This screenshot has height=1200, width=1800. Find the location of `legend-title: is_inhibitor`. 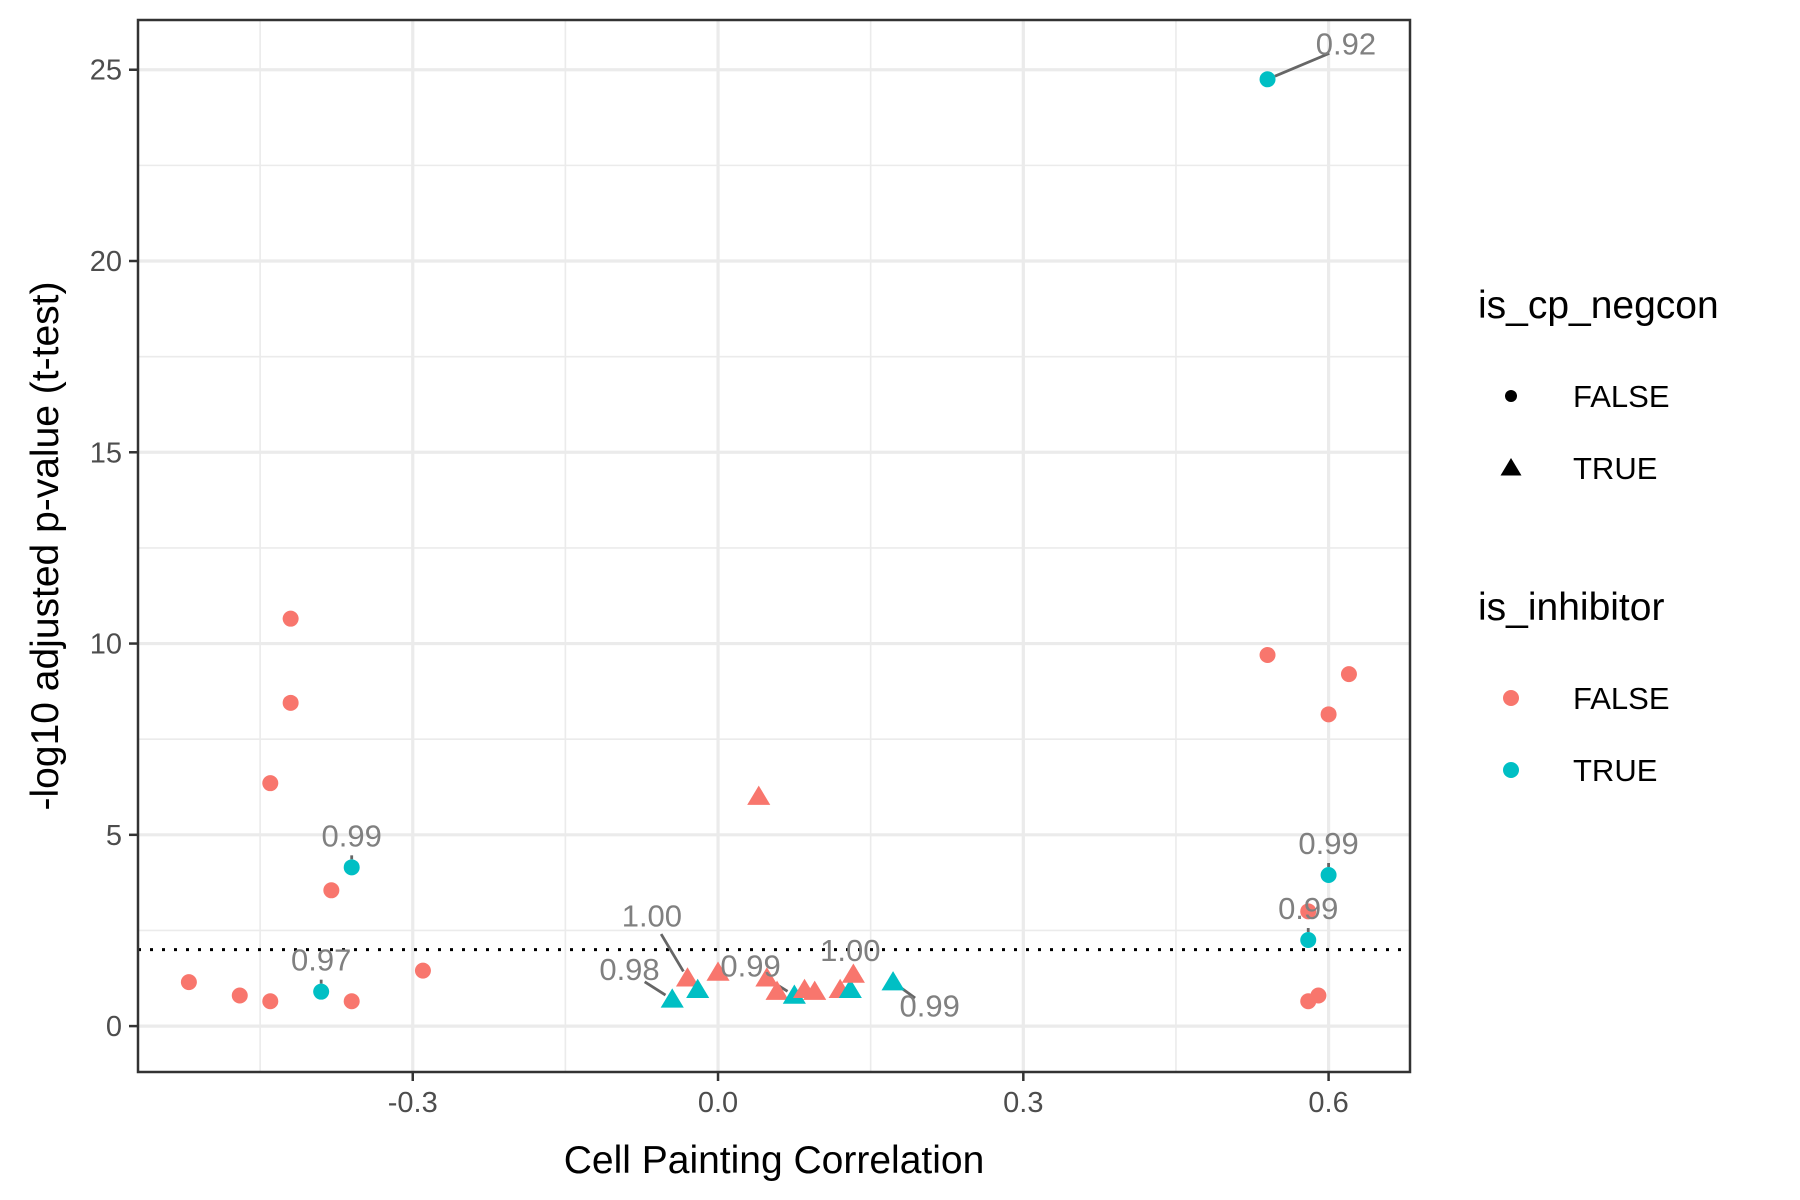

legend-title: is_inhibitor is located at coordinates (1571, 607).